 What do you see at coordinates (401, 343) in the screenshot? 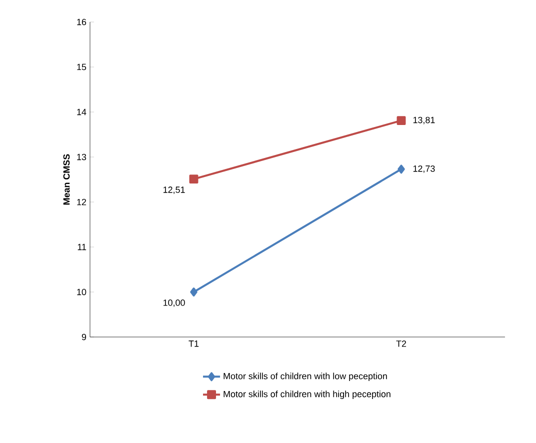
I see `x-tick-label: T2` at bounding box center [401, 343].